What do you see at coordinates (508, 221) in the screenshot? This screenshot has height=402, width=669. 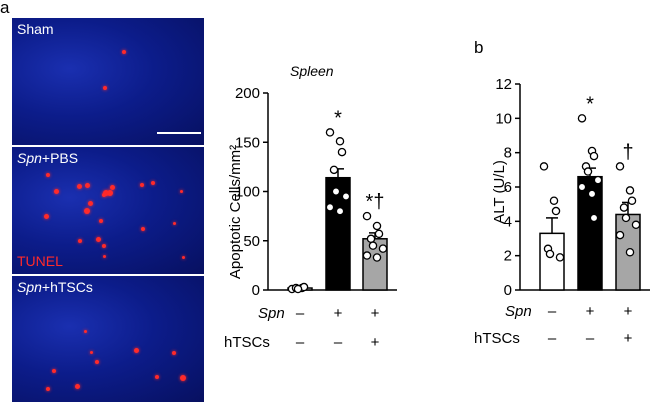 I see `y-tick-label: 4` at bounding box center [508, 221].